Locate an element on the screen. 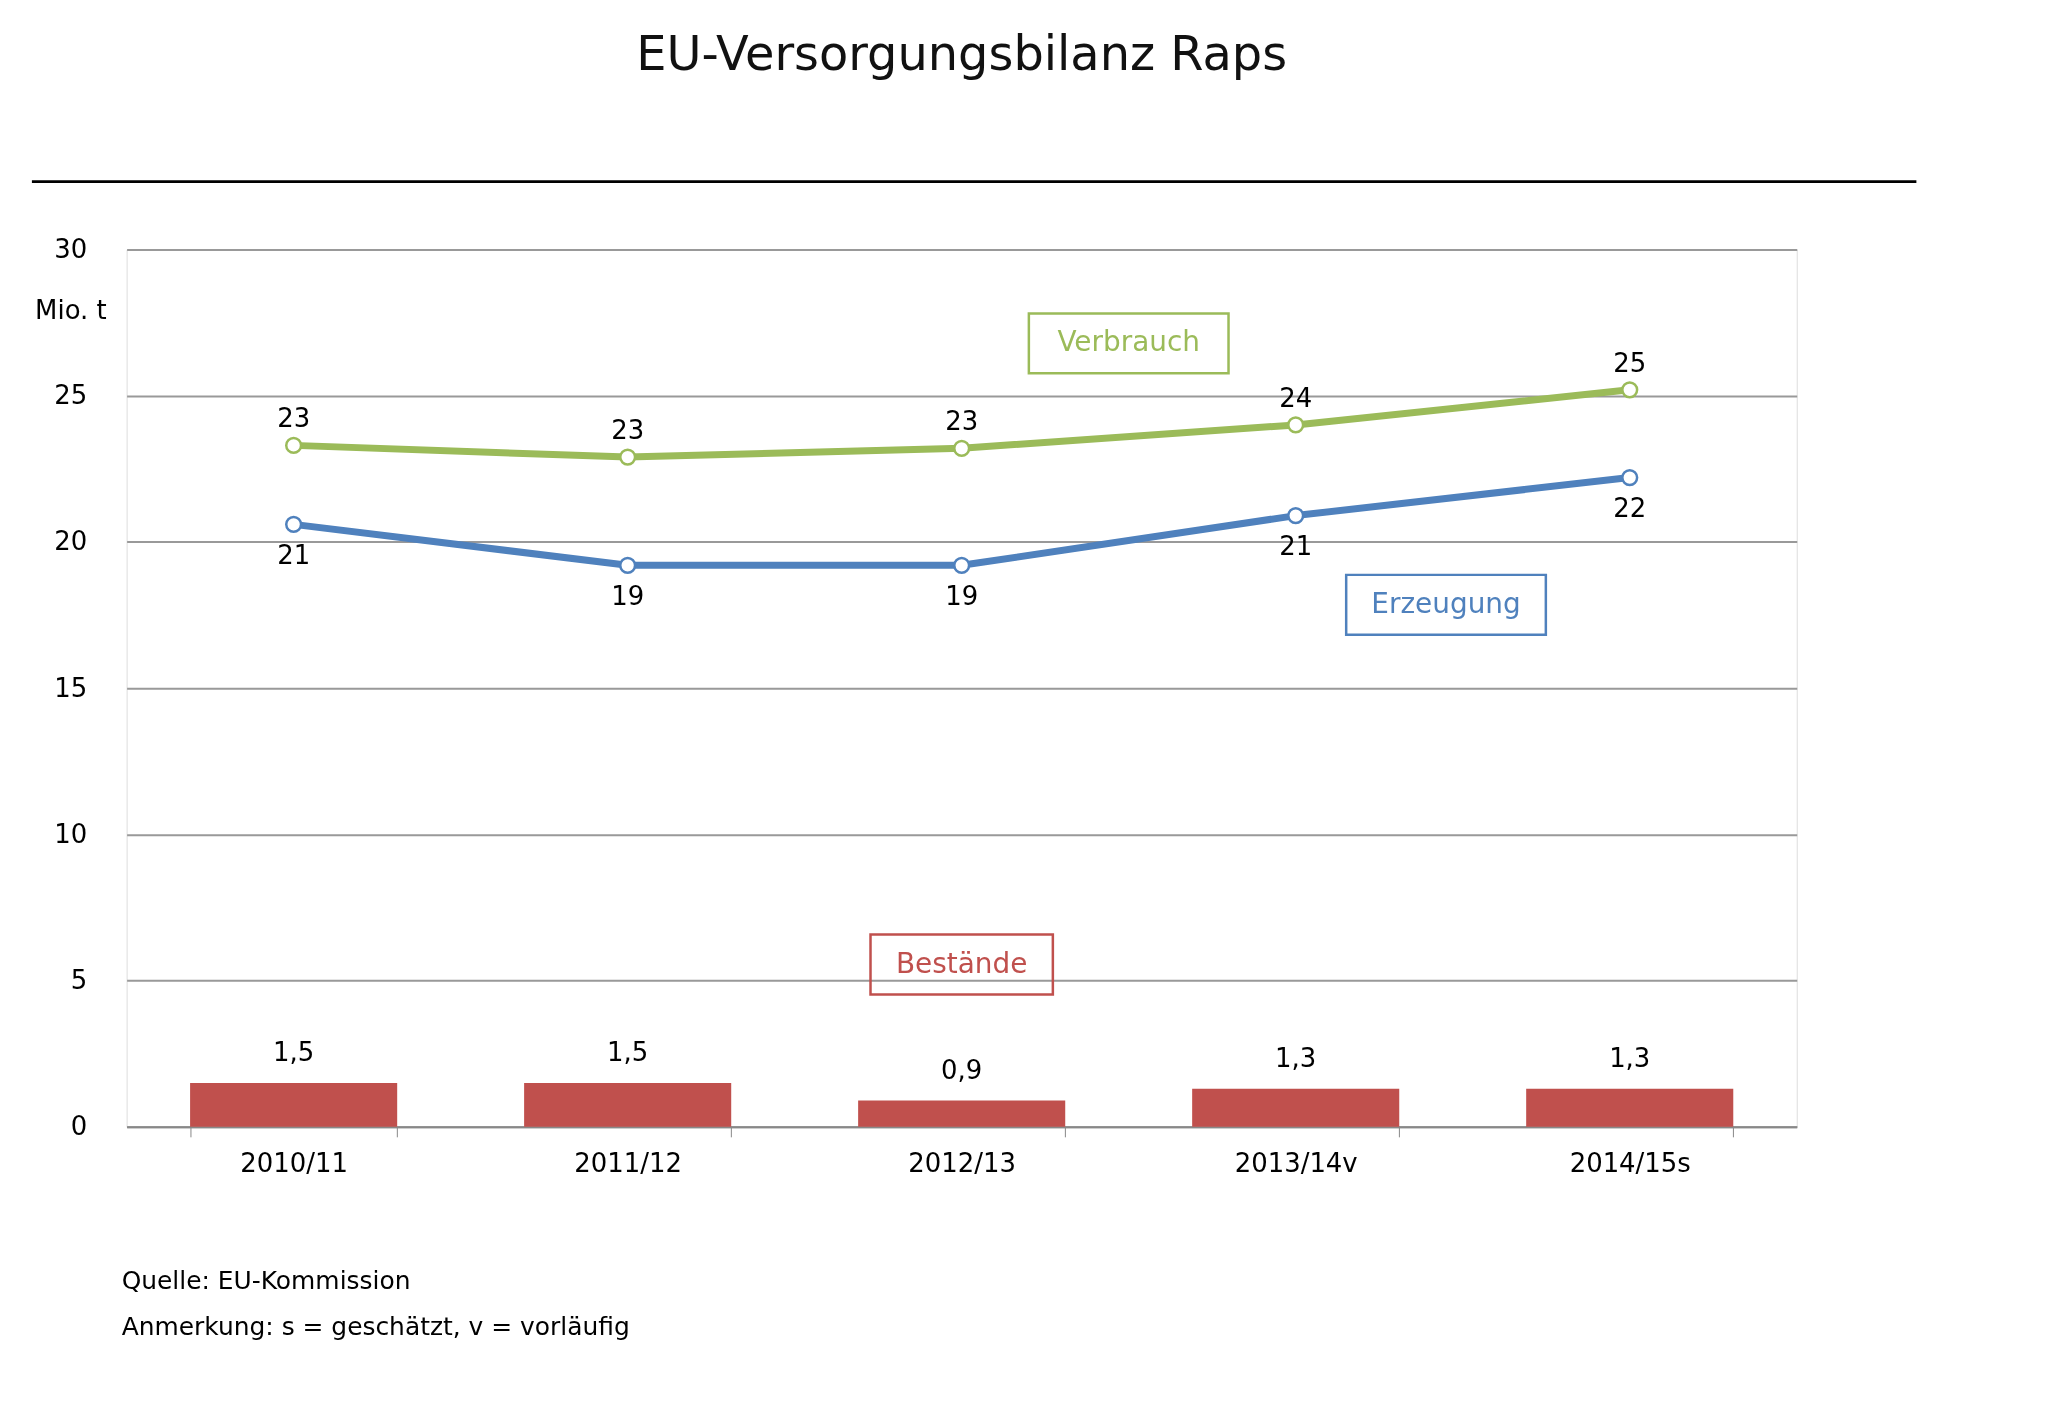  y-tick-label: 30 is located at coordinates (71, 248).